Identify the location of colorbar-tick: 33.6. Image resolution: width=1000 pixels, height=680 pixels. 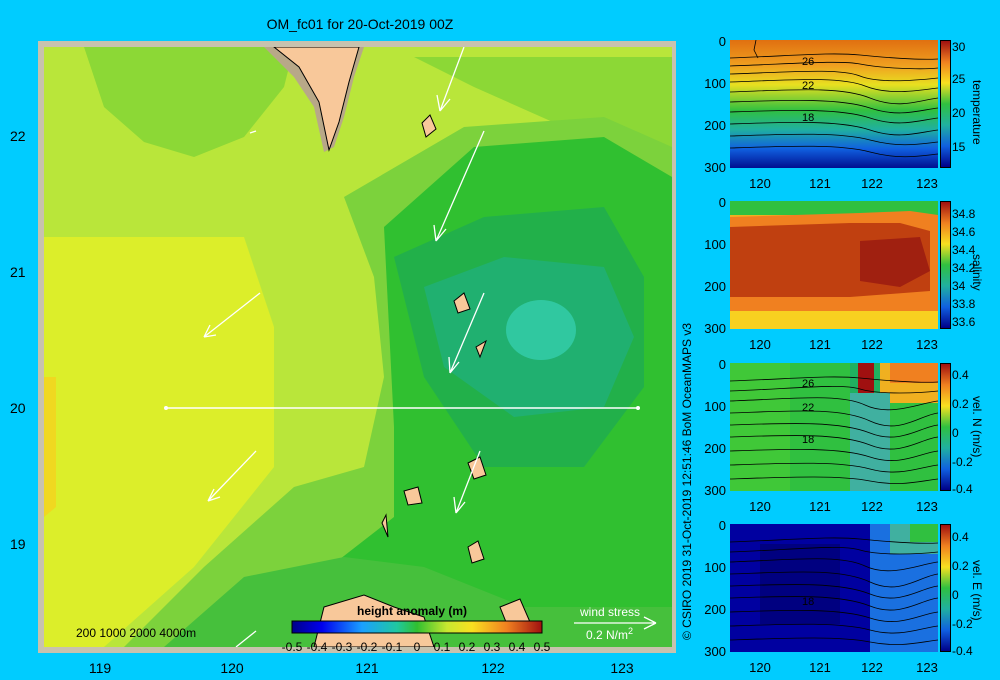
(964, 322).